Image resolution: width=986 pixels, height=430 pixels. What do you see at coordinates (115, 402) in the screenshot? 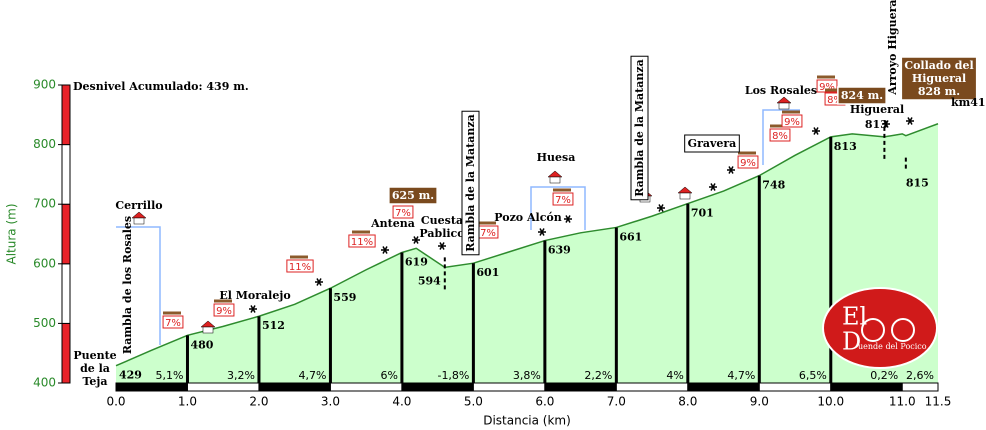
I see `x-tick-label: 0.0` at bounding box center [115, 402].